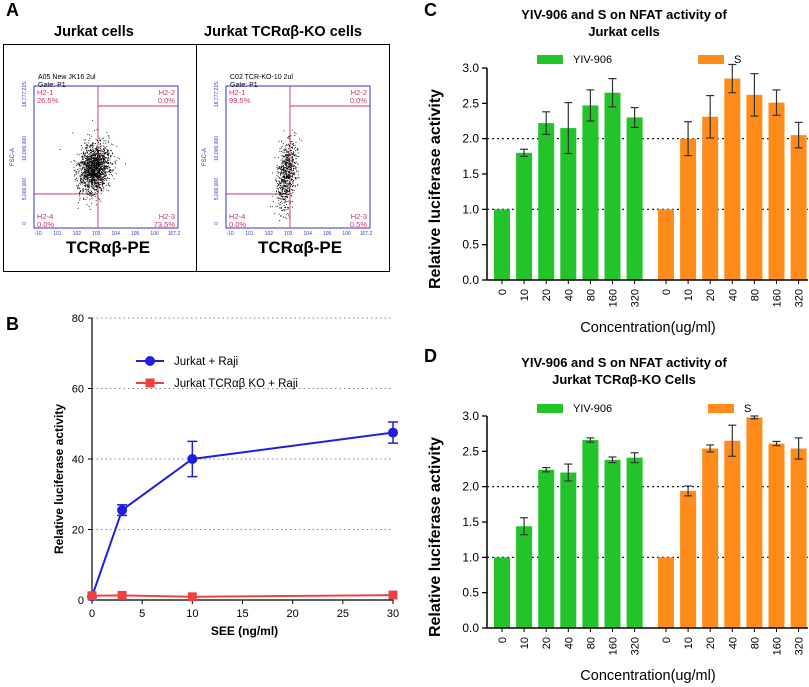  What do you see at coordinates (470, 416) in the screenshot?
I see `bar-ytick-label: 3.0` at bounding box center [470, 416].